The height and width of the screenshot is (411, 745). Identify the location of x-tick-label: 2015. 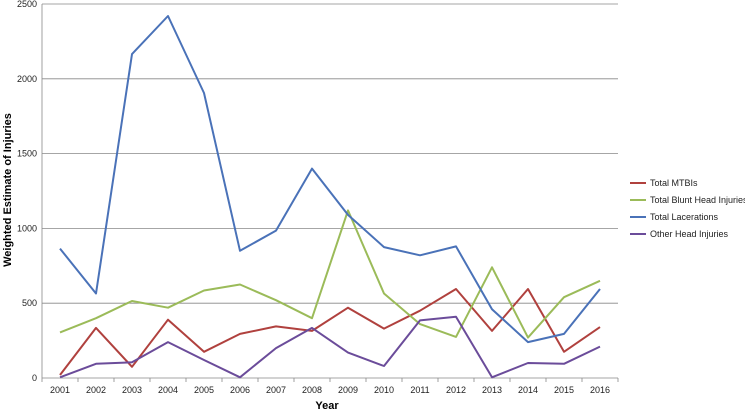
(564, 390).